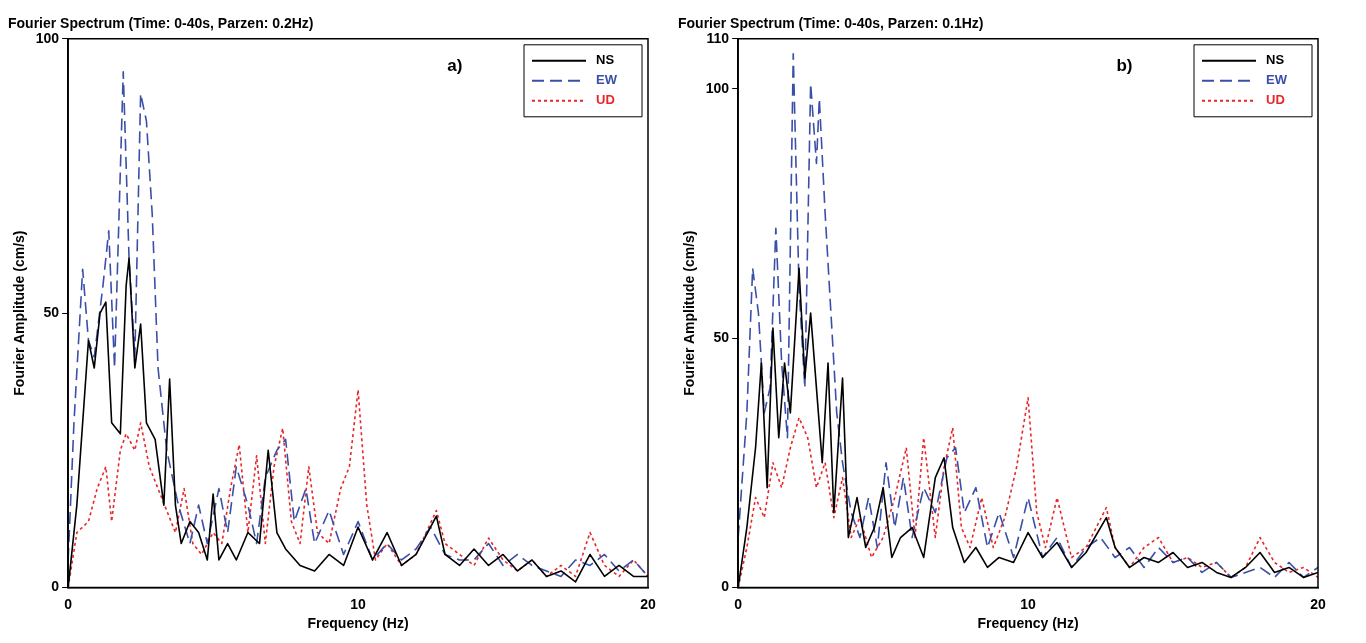 This screenshot has width=1366, height=643. Describe the element at coordinates (1124, 66) in the screenshot. I see `annotation: b)` at that location.